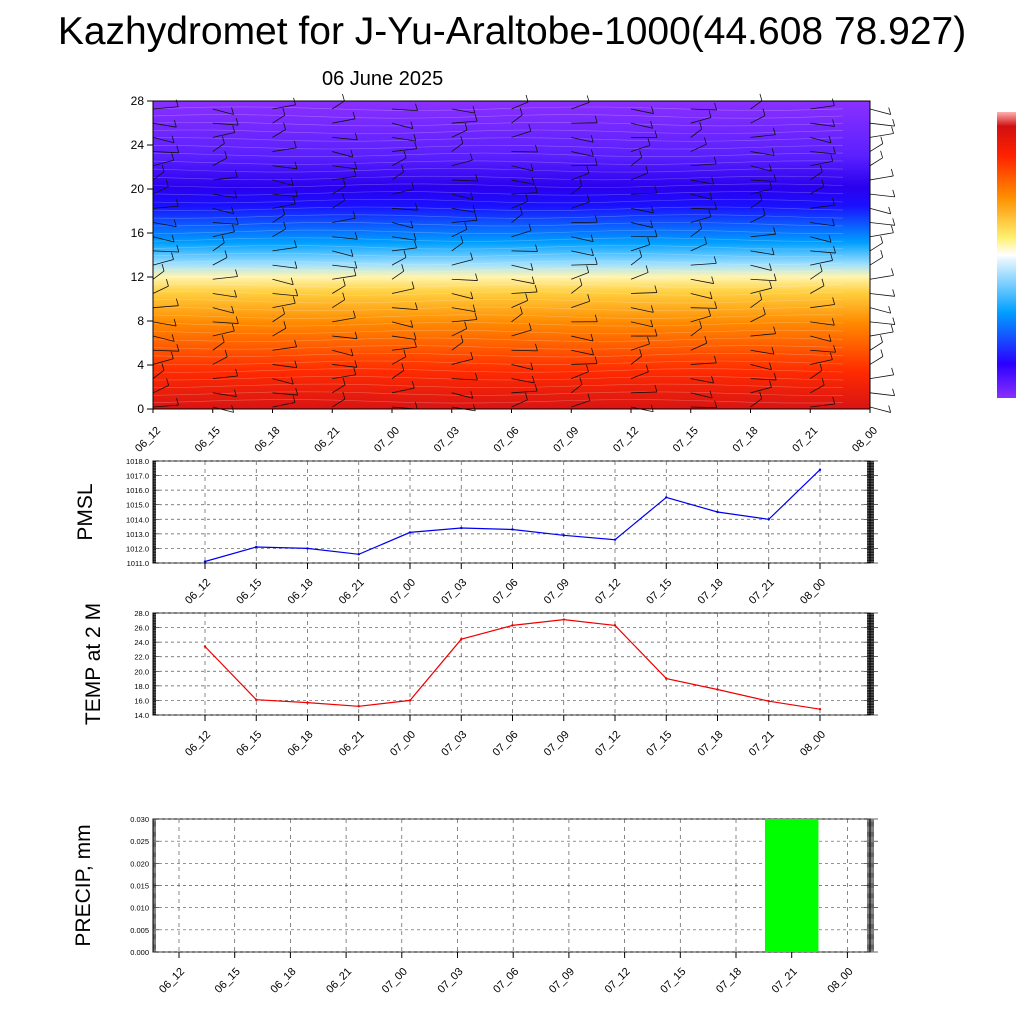  Describe the element at coordinates (208, 440) in the screenshot. I see `profile-xtick-label: 06_15` at that location.